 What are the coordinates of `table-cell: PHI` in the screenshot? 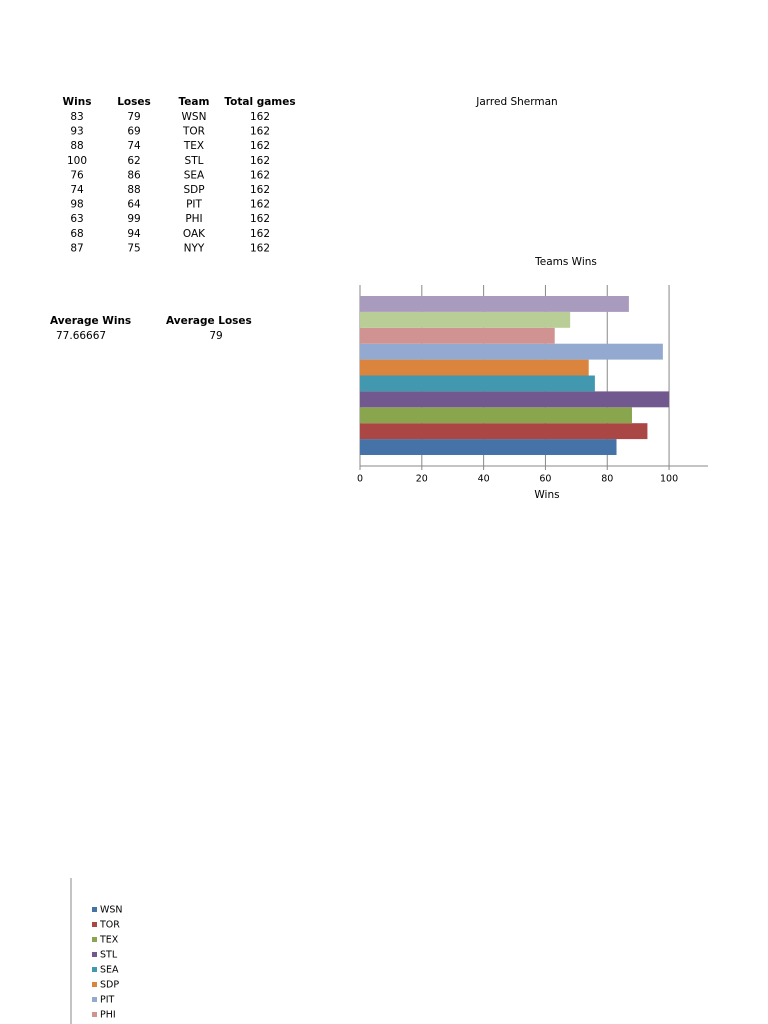 It's located at (193, 219).